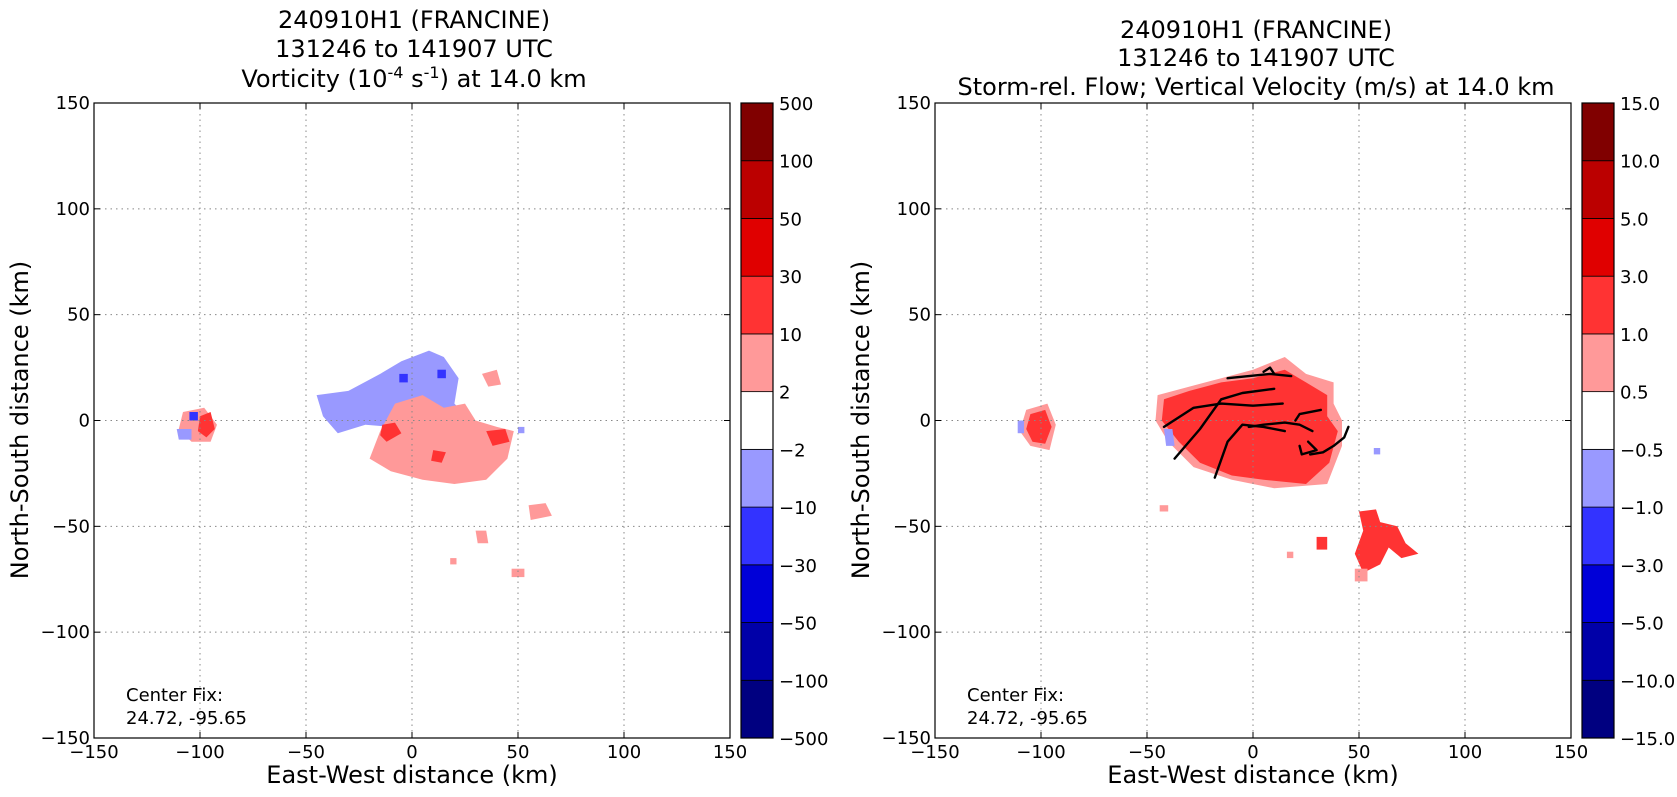  What do you see at coordinates (71, 526) in the screenshot?
I see `left-ytick-label-2: −50` at bounding box center [71, 526].